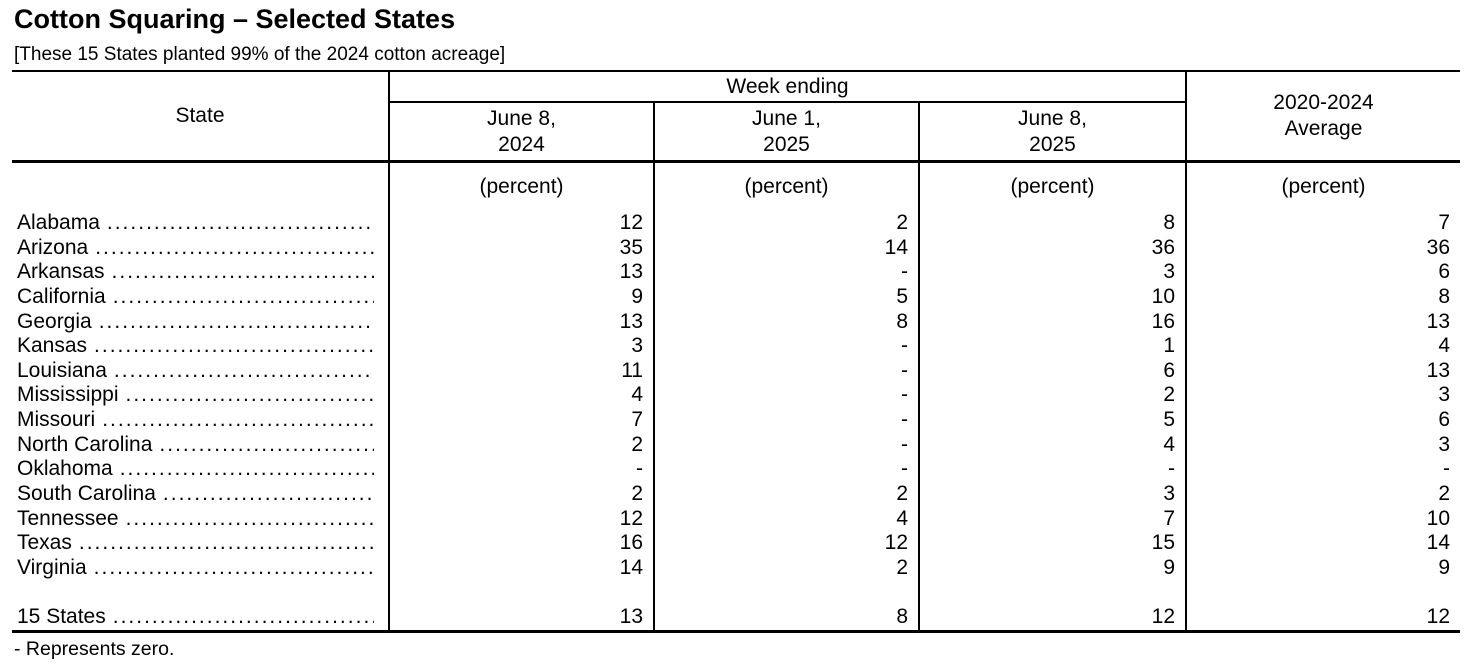 This screenshot has width=1465, height=669. Describe the element at coordinates (787, 248) in the screenshot. I see `value-cell-jun1-2025: 14` at that location.